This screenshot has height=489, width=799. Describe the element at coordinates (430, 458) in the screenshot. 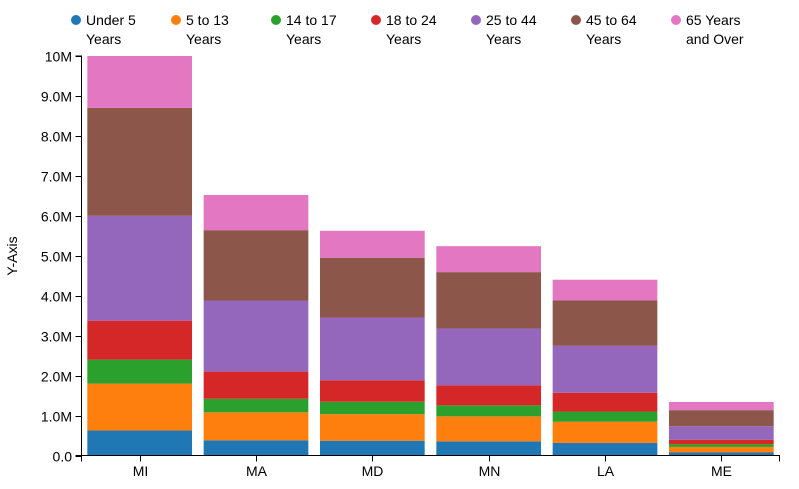

I see `x-axis-line` at that location.